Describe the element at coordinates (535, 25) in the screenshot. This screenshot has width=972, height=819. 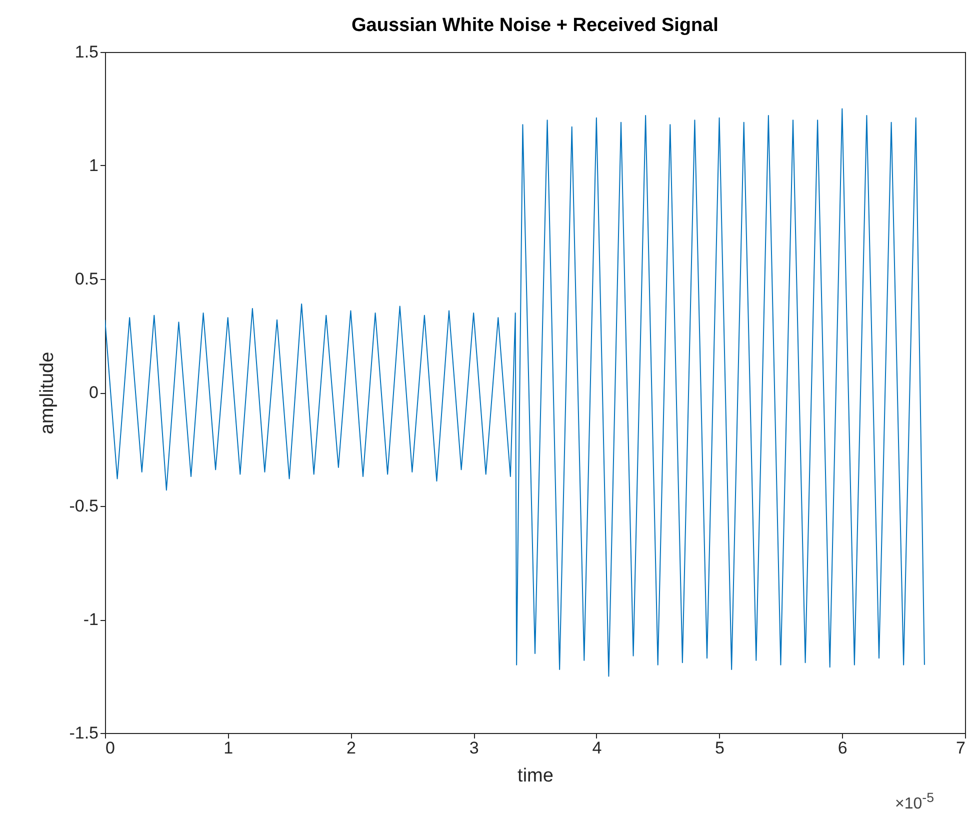
I see `chart-title: Gaussian White Noise + Received Signal` at that location.